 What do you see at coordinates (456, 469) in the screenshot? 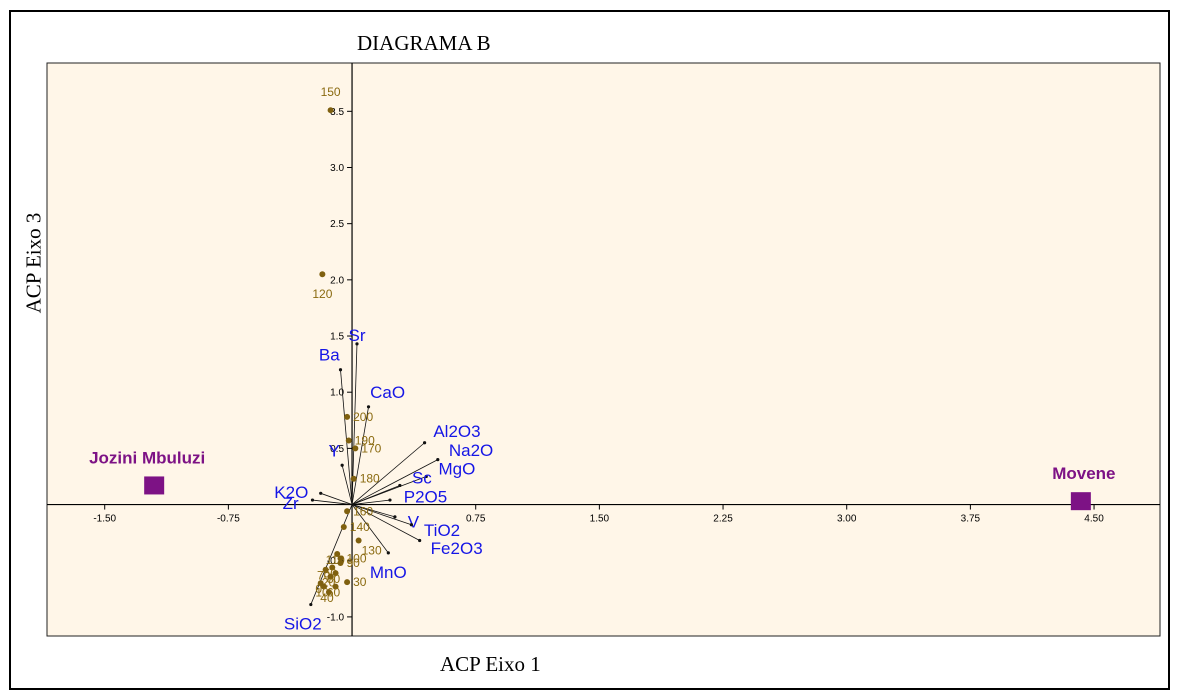
I see `vector-label: MgO` at bounding box center [456, 469].